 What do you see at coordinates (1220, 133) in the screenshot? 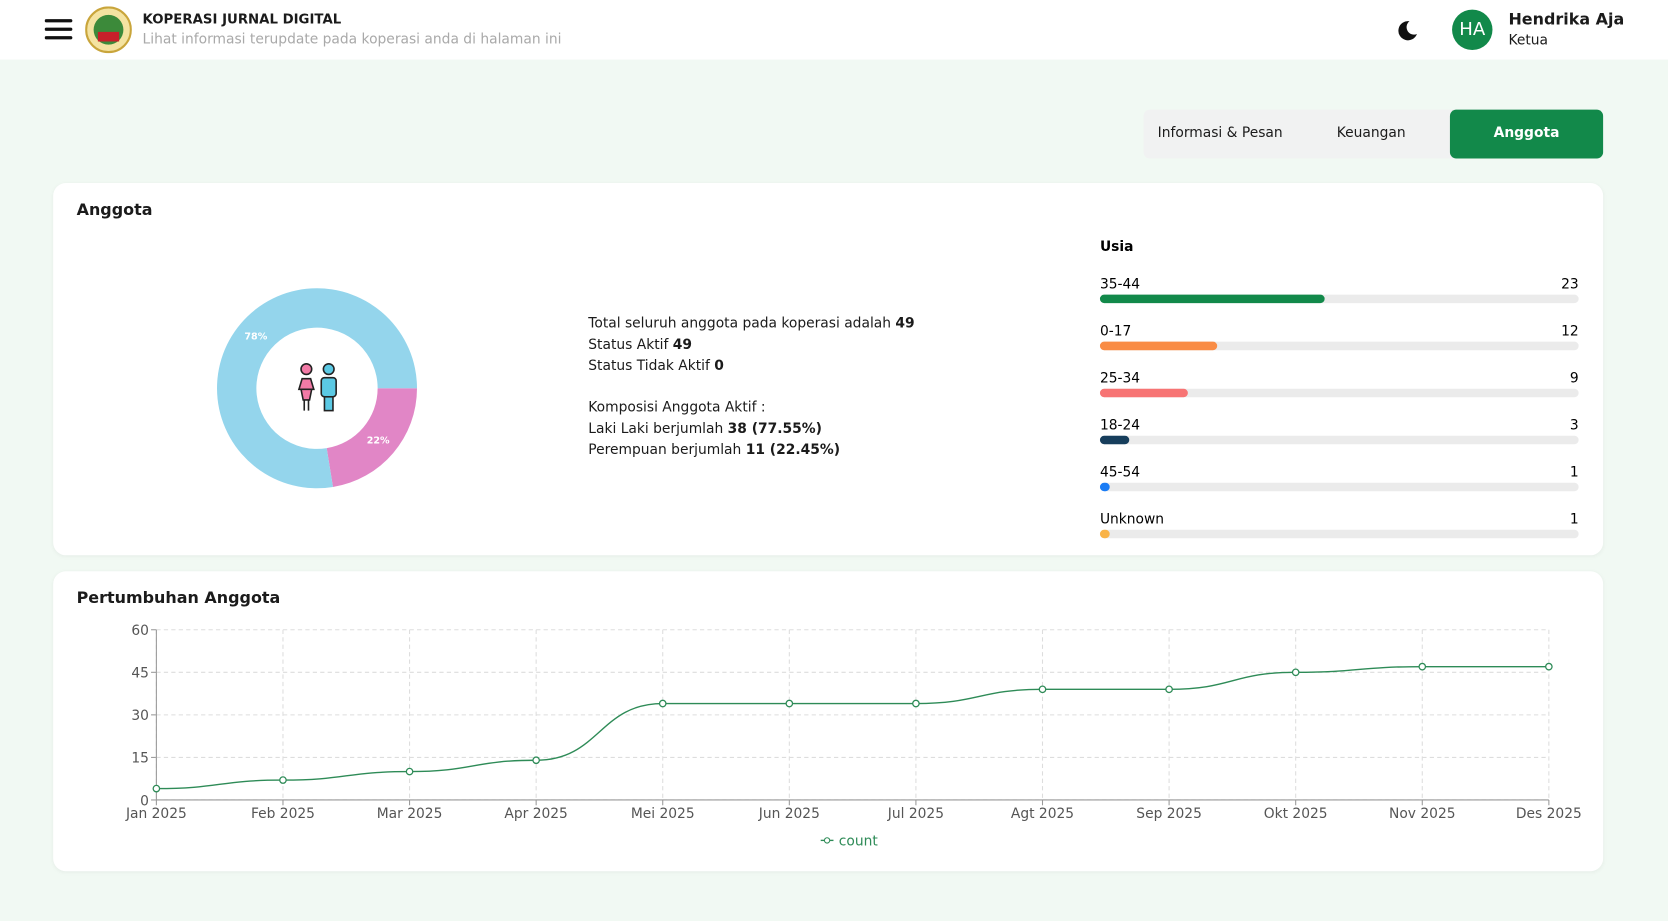
I see `tab: Informasi & Pesan` at bounding box center [1220, 133].